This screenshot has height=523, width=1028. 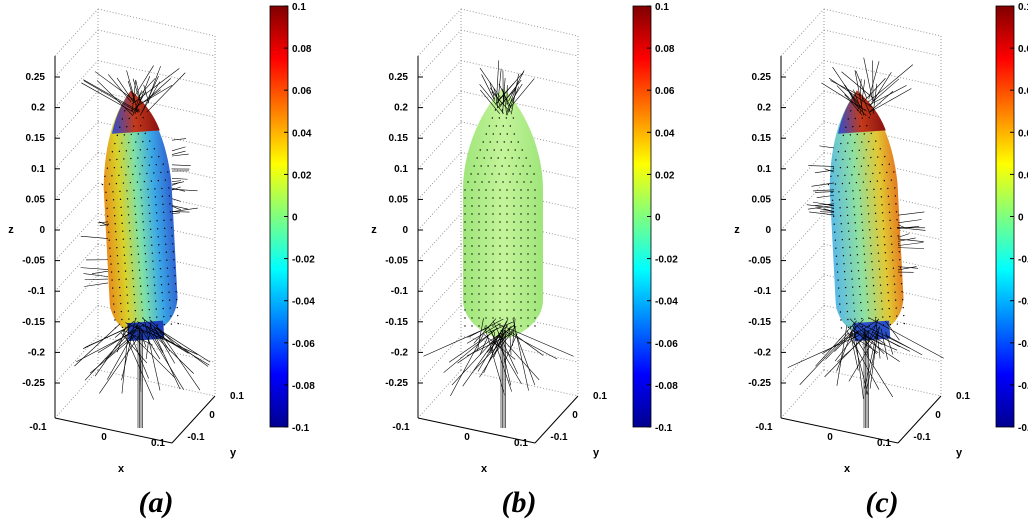 What do you see at coordinates (881, 502) in the screenshot?
I see `panel-label: (c)` at bounding box center [881, 502].